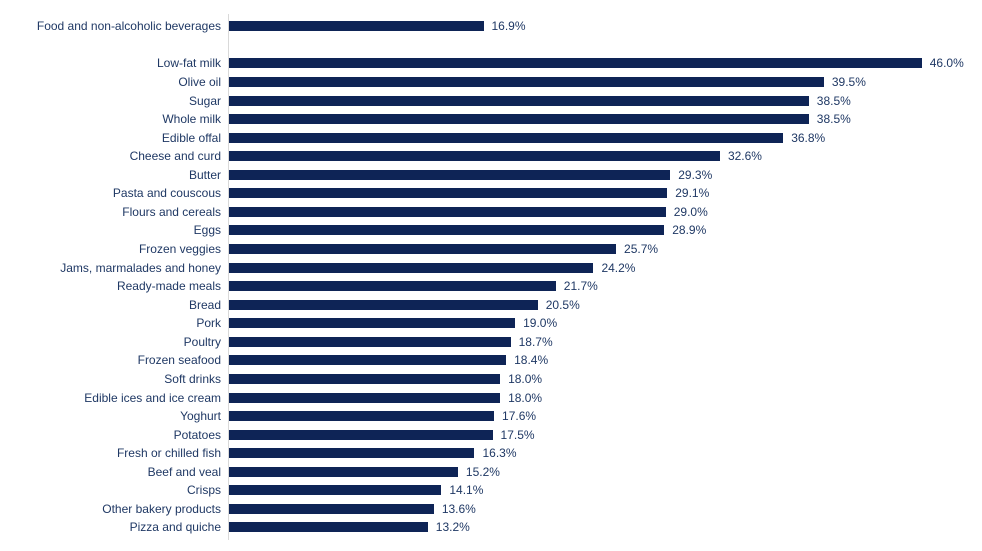 Image resolution: width=982 pixels, height=551 pixels. I want to click on bar-track: 13.2%, so click(605, 527).